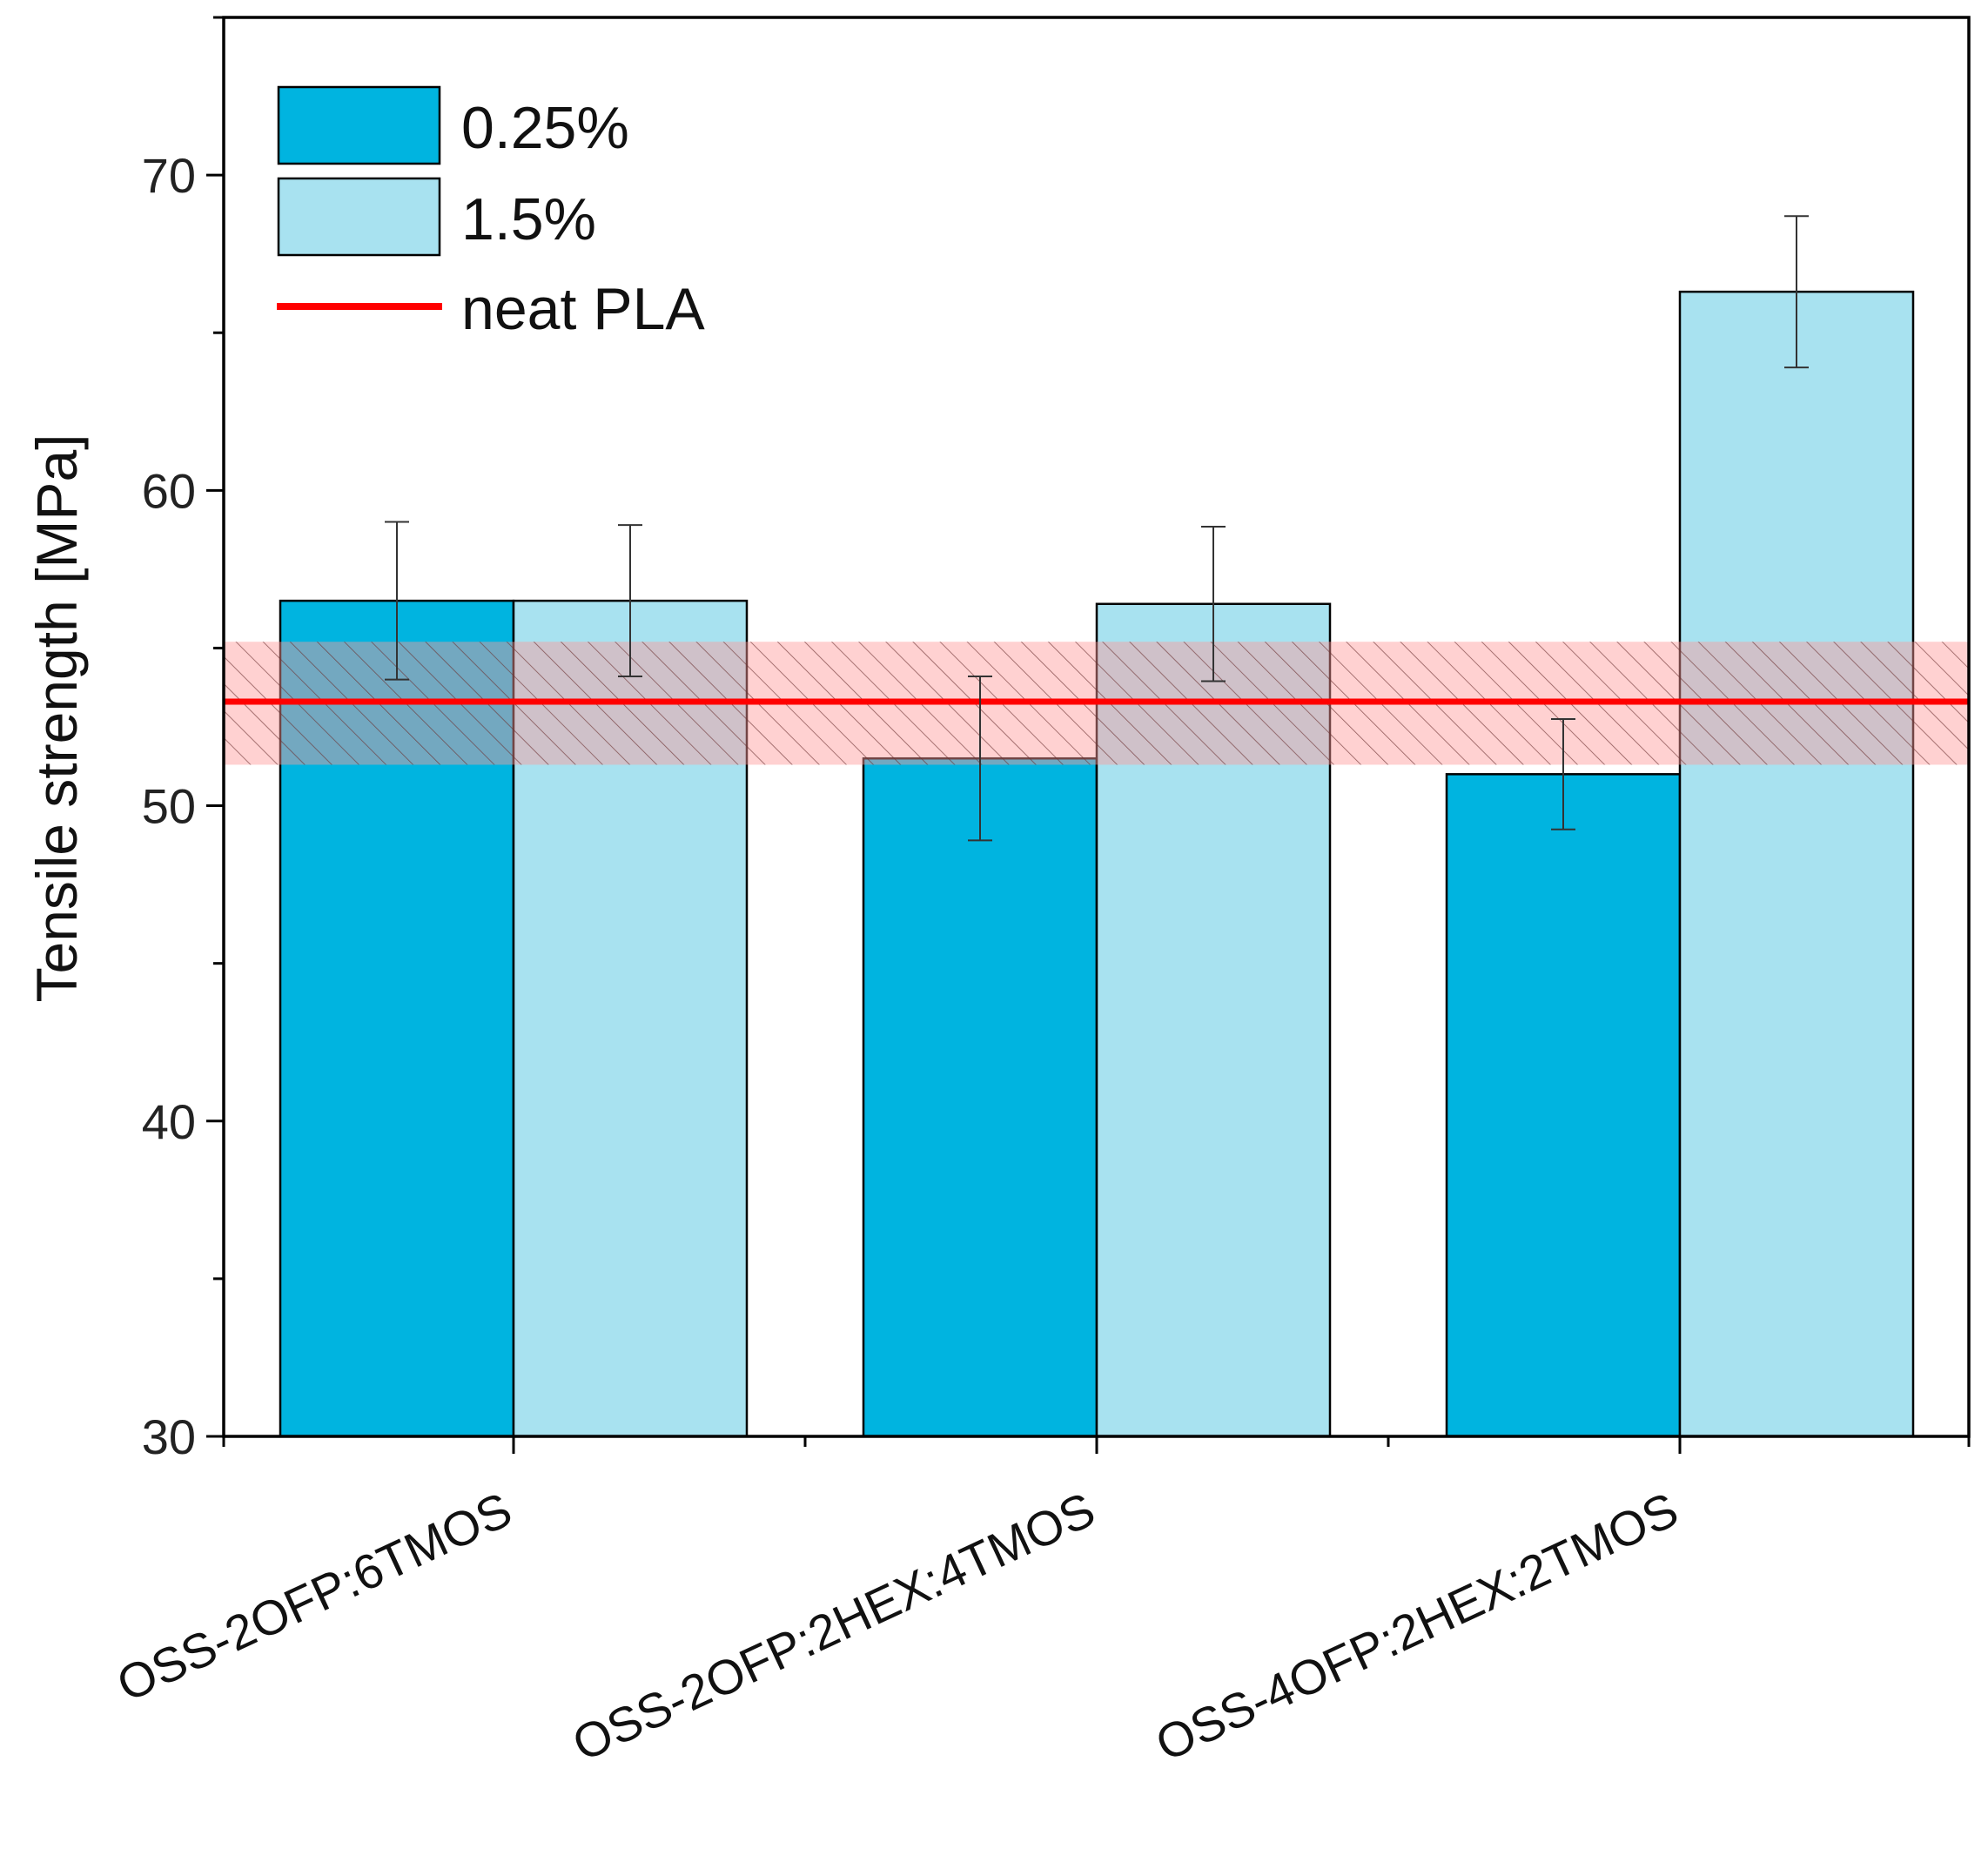  What do you see at coordinates (528, 219) in the screenshot?
I see `legend-label-1.5%: 1.5%` at bounding box center [528, 219].